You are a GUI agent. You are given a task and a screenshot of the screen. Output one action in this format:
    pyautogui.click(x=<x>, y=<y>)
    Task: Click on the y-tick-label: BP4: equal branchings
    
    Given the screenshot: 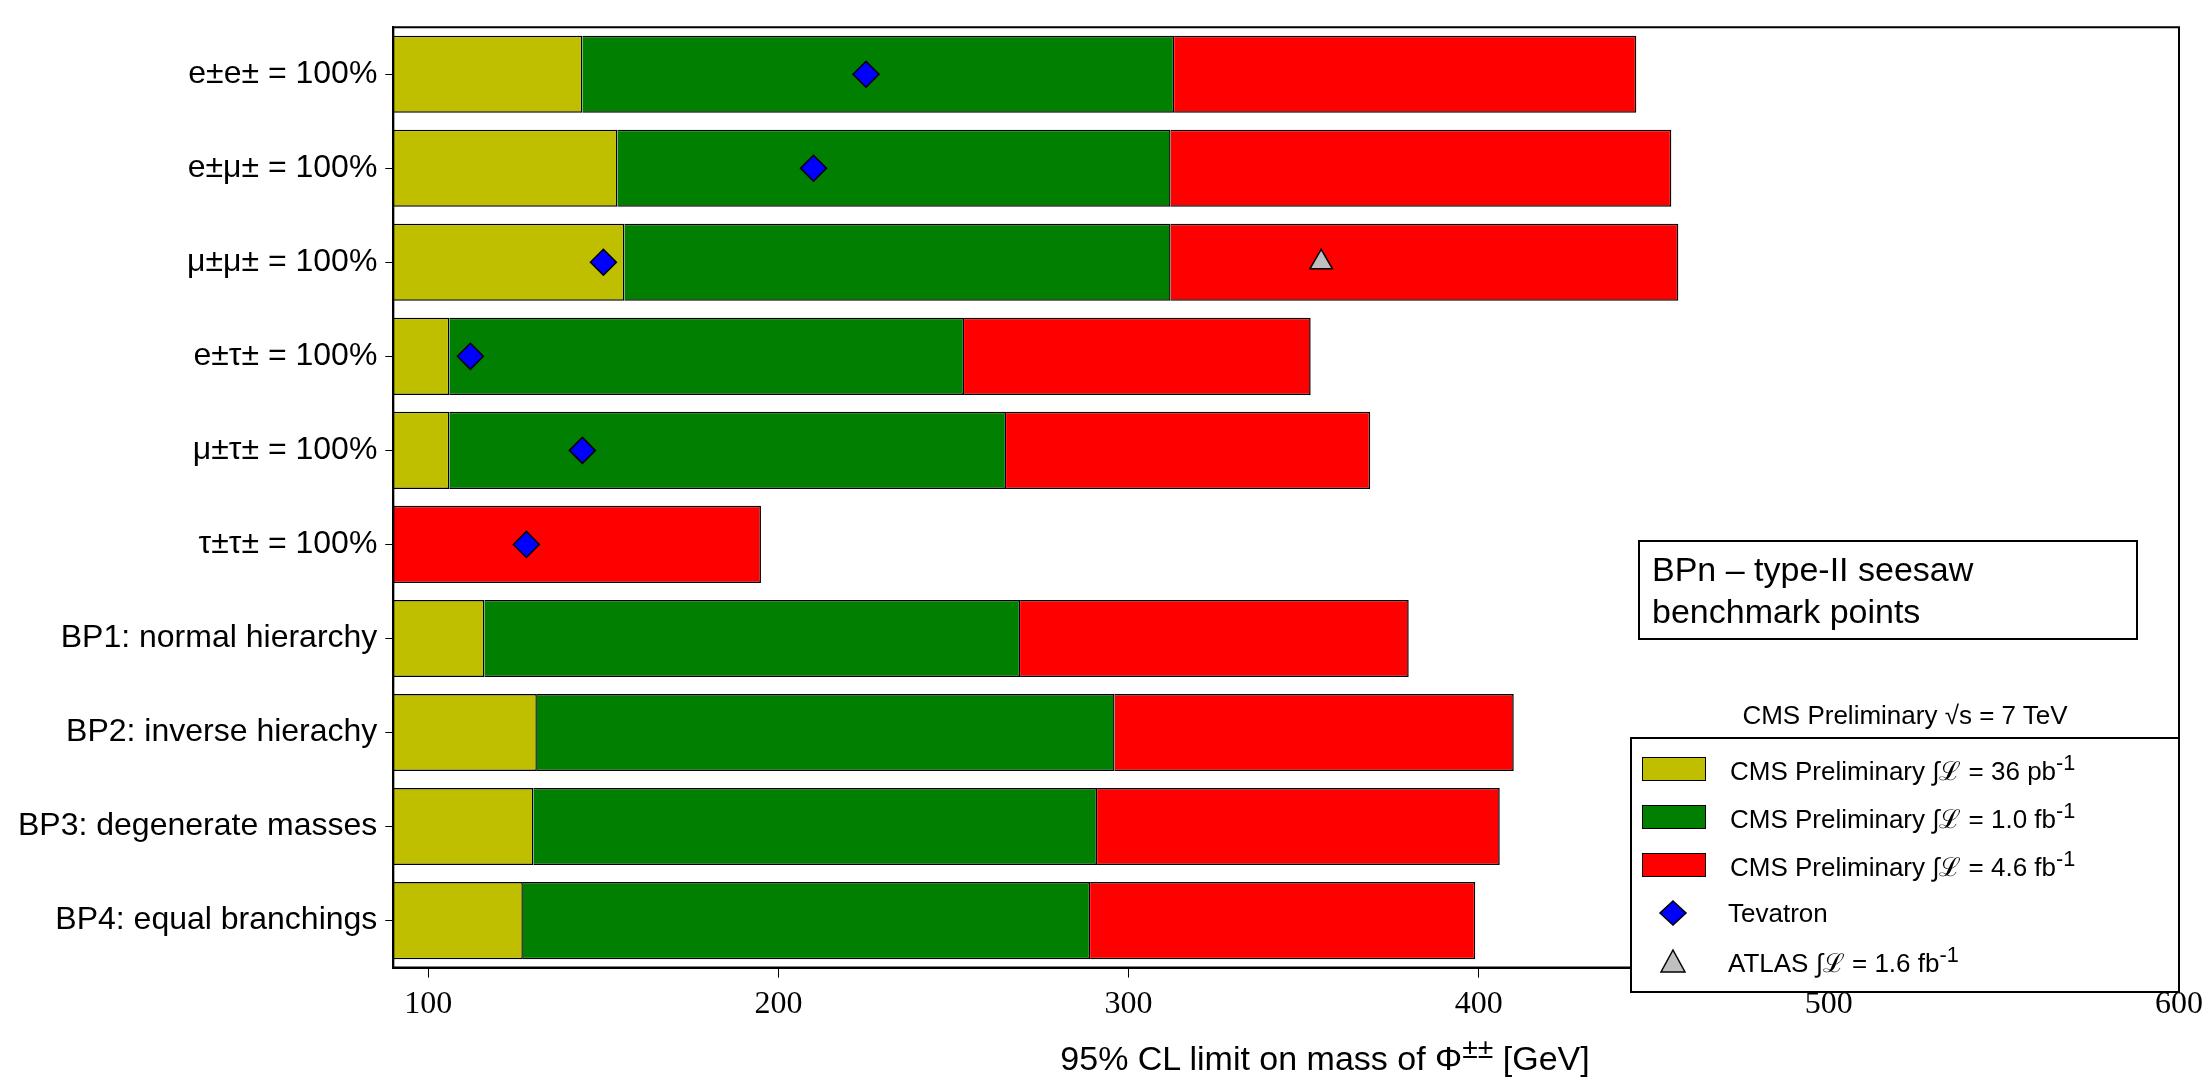 What is the action you would take?
    pyautogui.click(x=216, y=918)
    